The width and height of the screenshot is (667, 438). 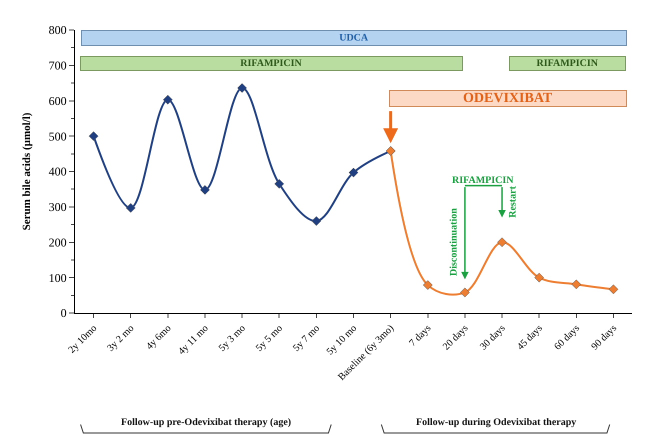 I want to click on x-tick-label: 60 days, so click(x=567, y=337).